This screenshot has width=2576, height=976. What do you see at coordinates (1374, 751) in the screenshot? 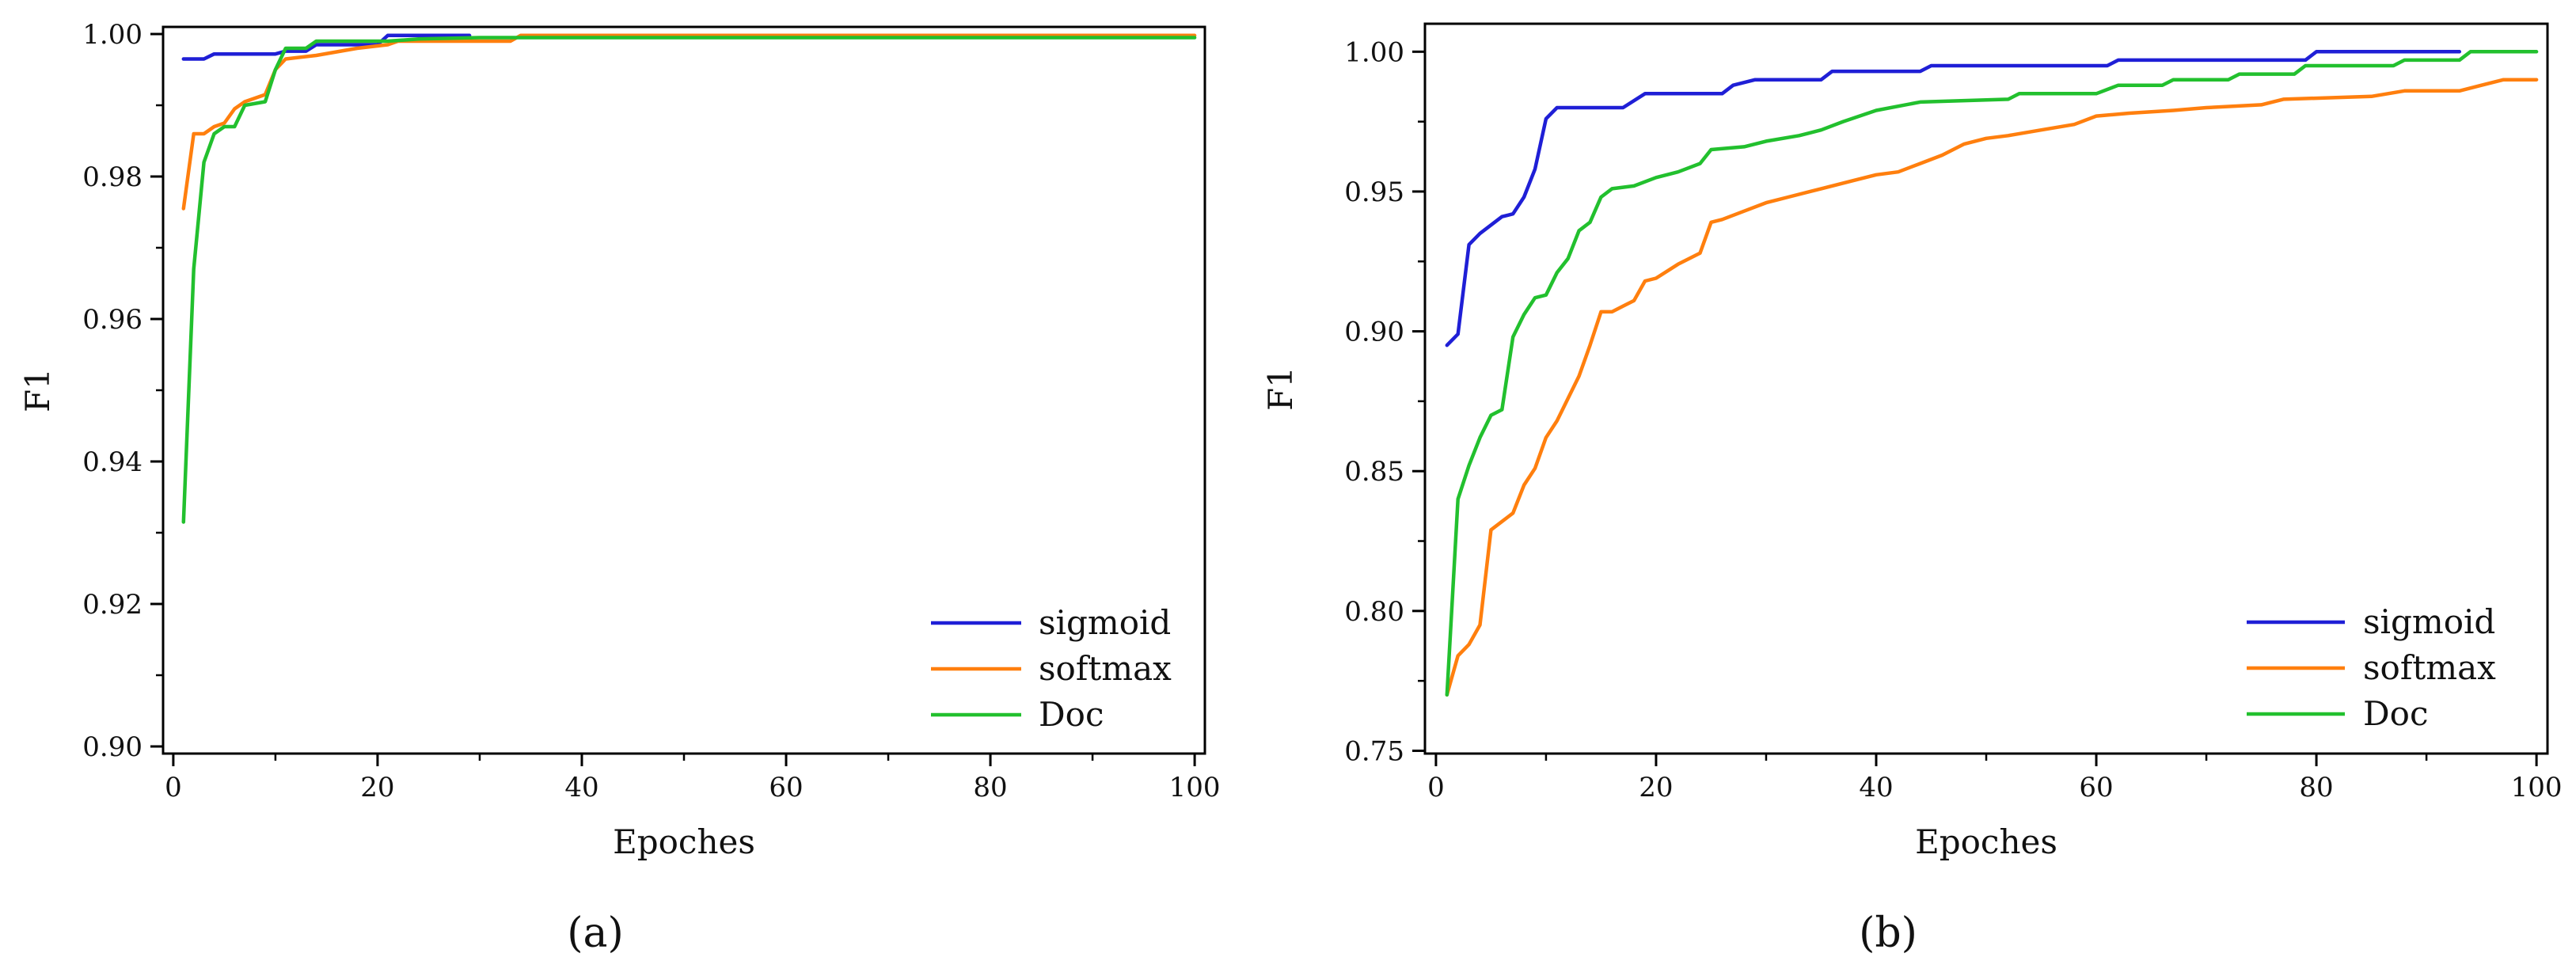
I see `y-tick-label: 0.75` at bounding box center [1374, 751].